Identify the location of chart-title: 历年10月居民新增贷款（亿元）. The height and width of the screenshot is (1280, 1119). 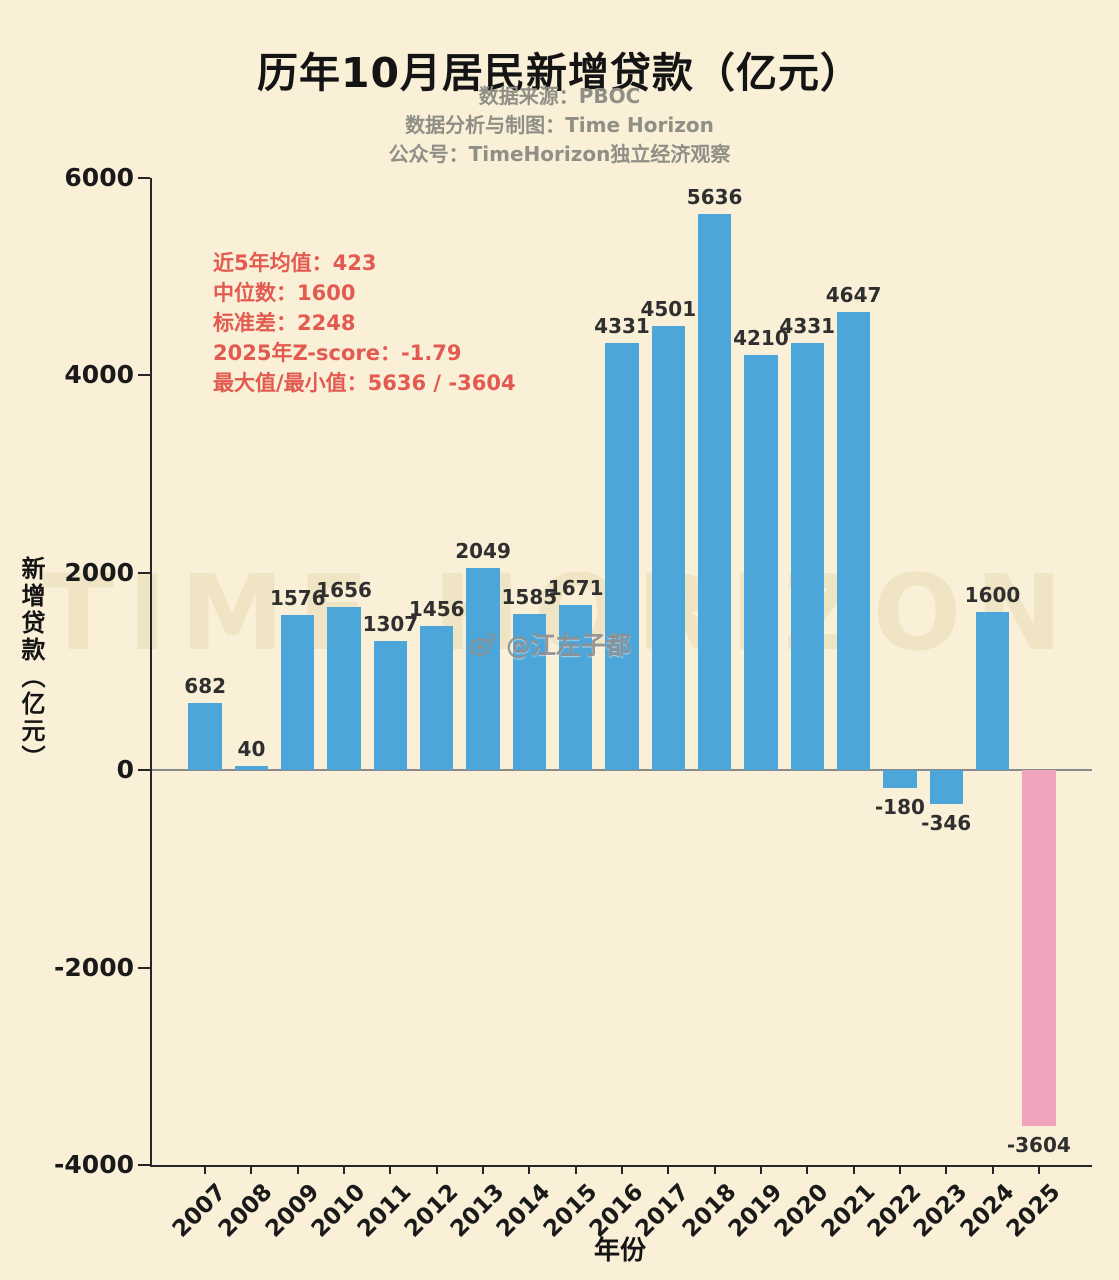
(559, 73).